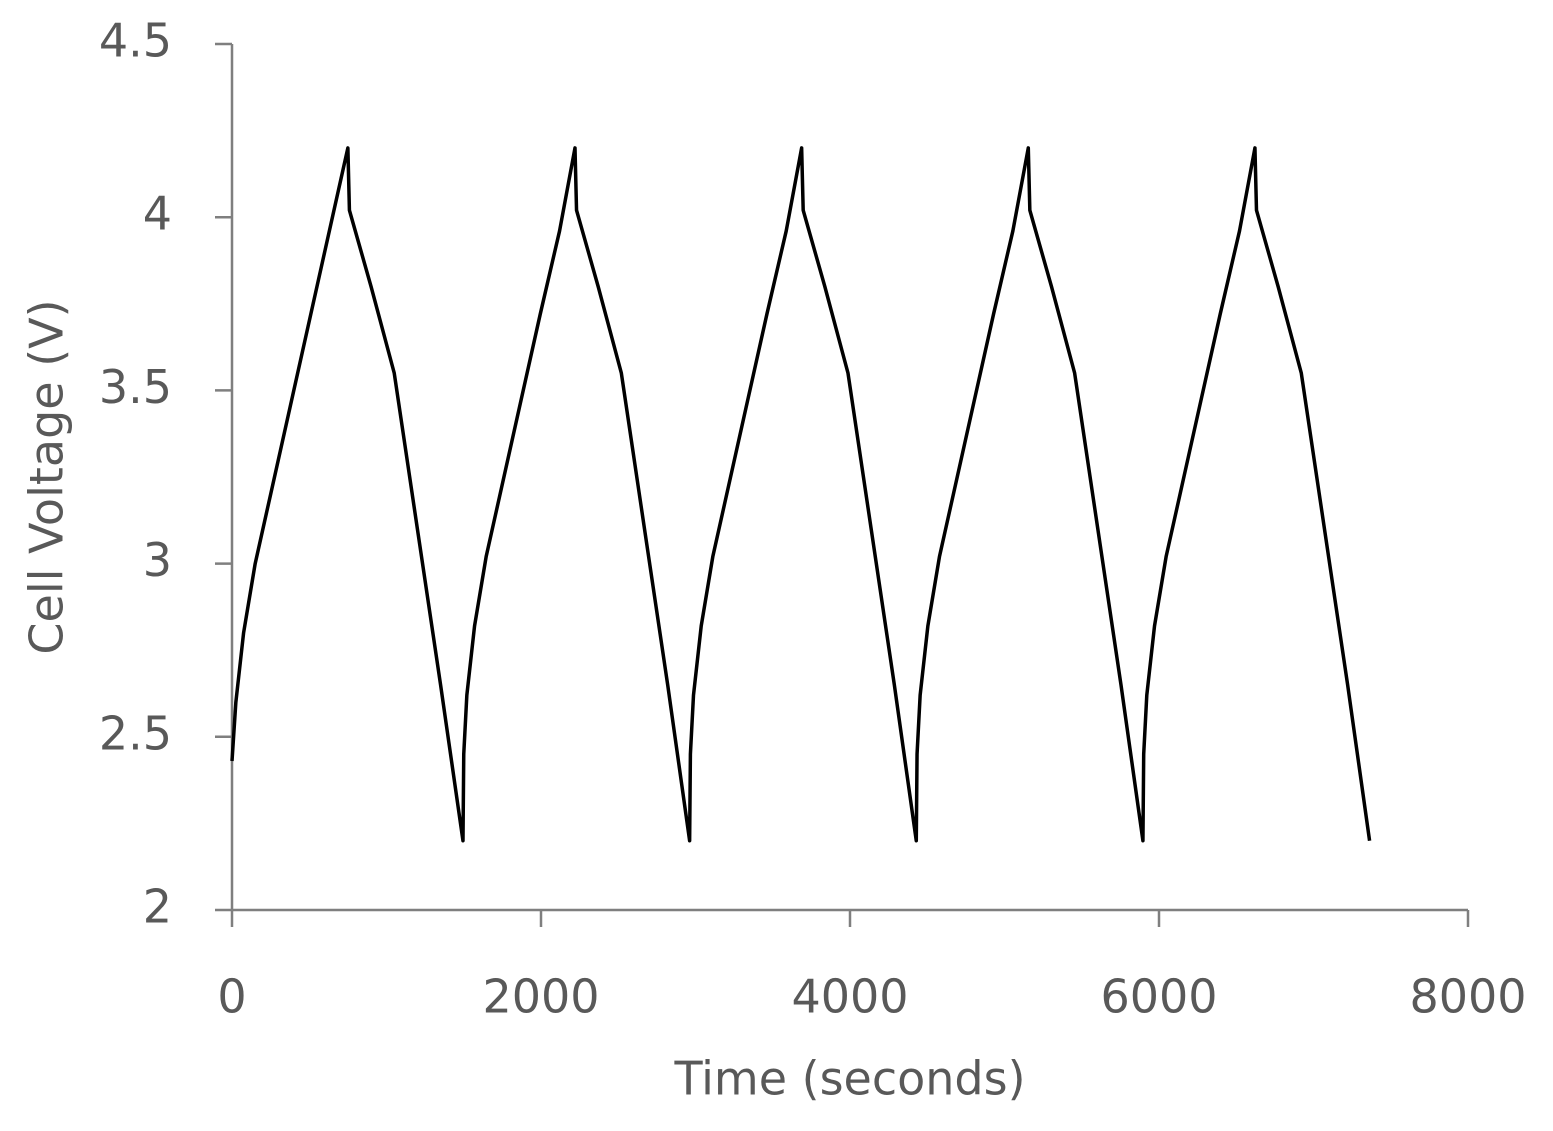 The height and width of the screenshot is (1131, 1553). What do you see at coordinates (1158, 997) in the screenshot?
I see `x-tick-label: 6000` at bounding box center [1158, 997].